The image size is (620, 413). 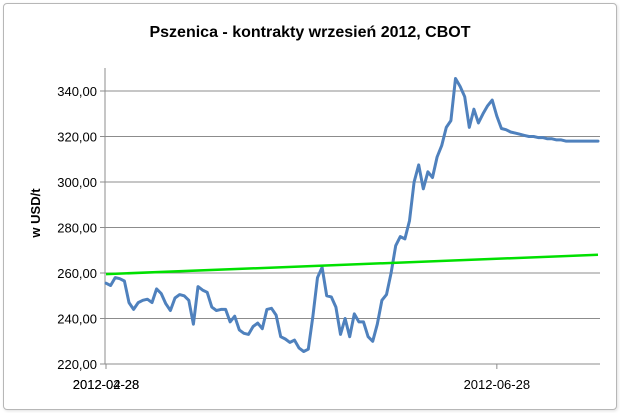 What do you see at coordinates (77, 137) in the screenshot?
I see `y-tick-label: 320,00` at bounding box center [77, 137].